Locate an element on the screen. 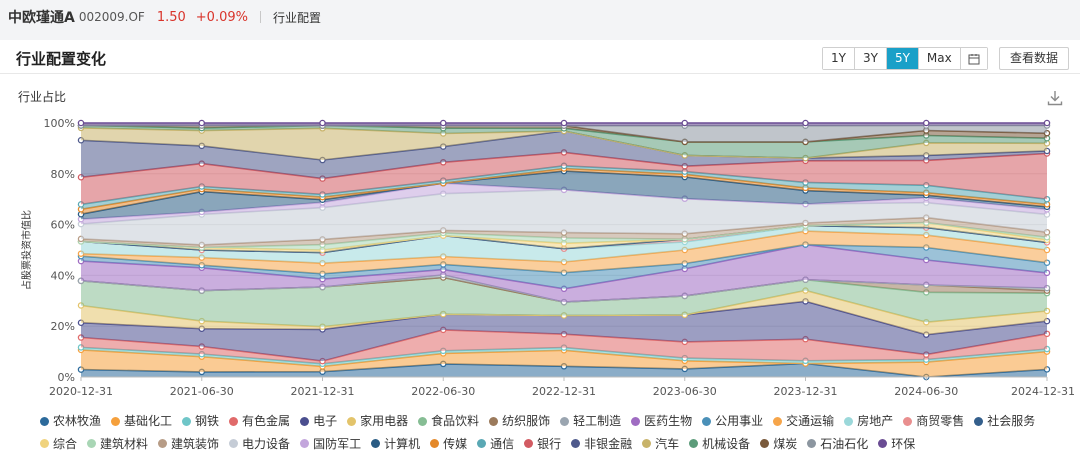 This screenshot has width=1080, height=455. legend-item-家用电器: 家用电器 is located at coordinates (377, 421).